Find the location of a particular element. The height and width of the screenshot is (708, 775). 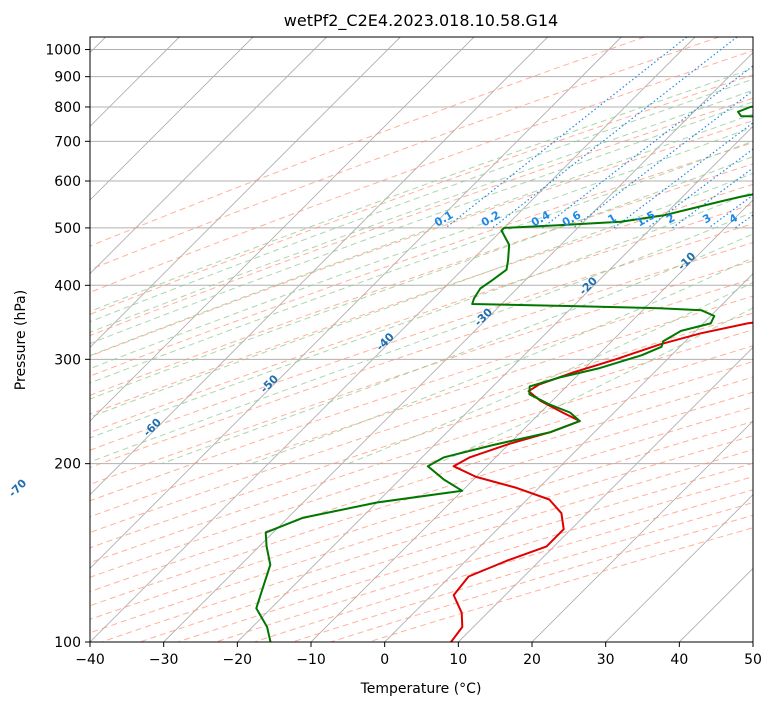

adiabat-label: -70 is located at coordinates (17, 487).